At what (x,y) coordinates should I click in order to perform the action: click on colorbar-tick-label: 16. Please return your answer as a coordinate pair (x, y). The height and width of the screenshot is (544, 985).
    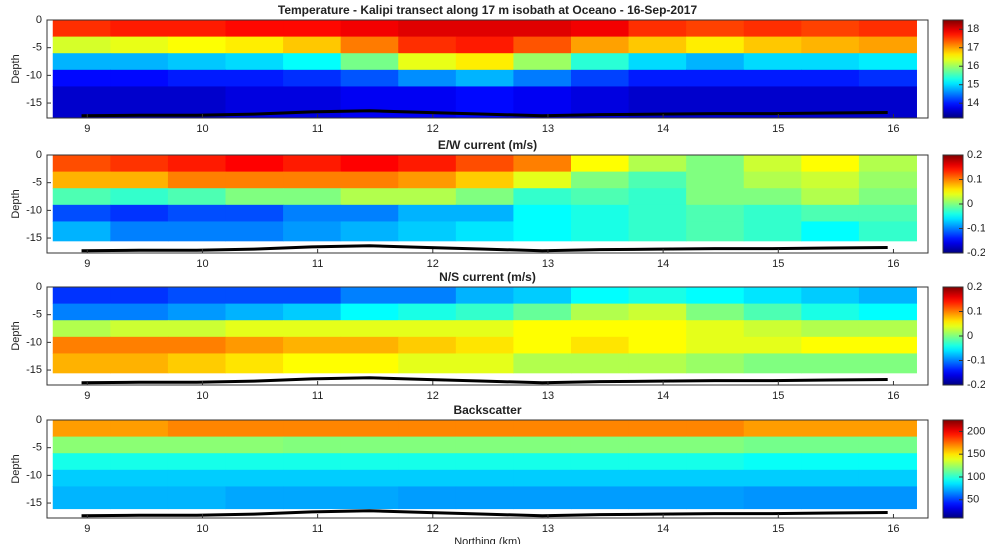
    Looking at the image, I should click on (973, 66).